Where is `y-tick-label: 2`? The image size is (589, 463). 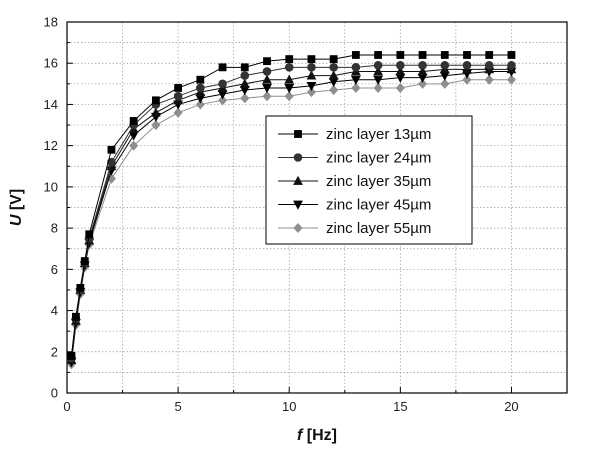 y-tick-label: 2 is located at coordinates (54, 351).